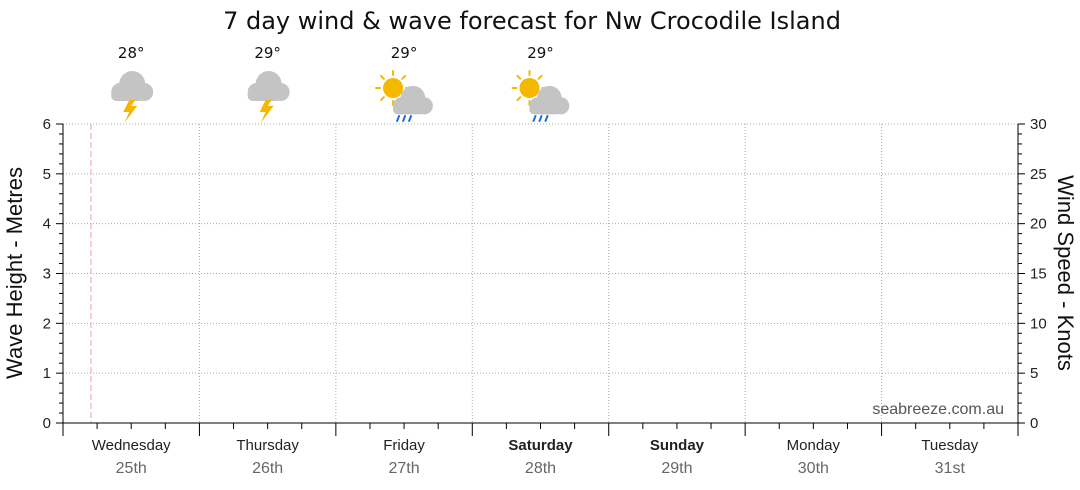 The image size is (1080, 490). What do you see at coordinates (404, 445) in the screenshot?
I see `day-label: Friday` at bounding box center [404, 445].